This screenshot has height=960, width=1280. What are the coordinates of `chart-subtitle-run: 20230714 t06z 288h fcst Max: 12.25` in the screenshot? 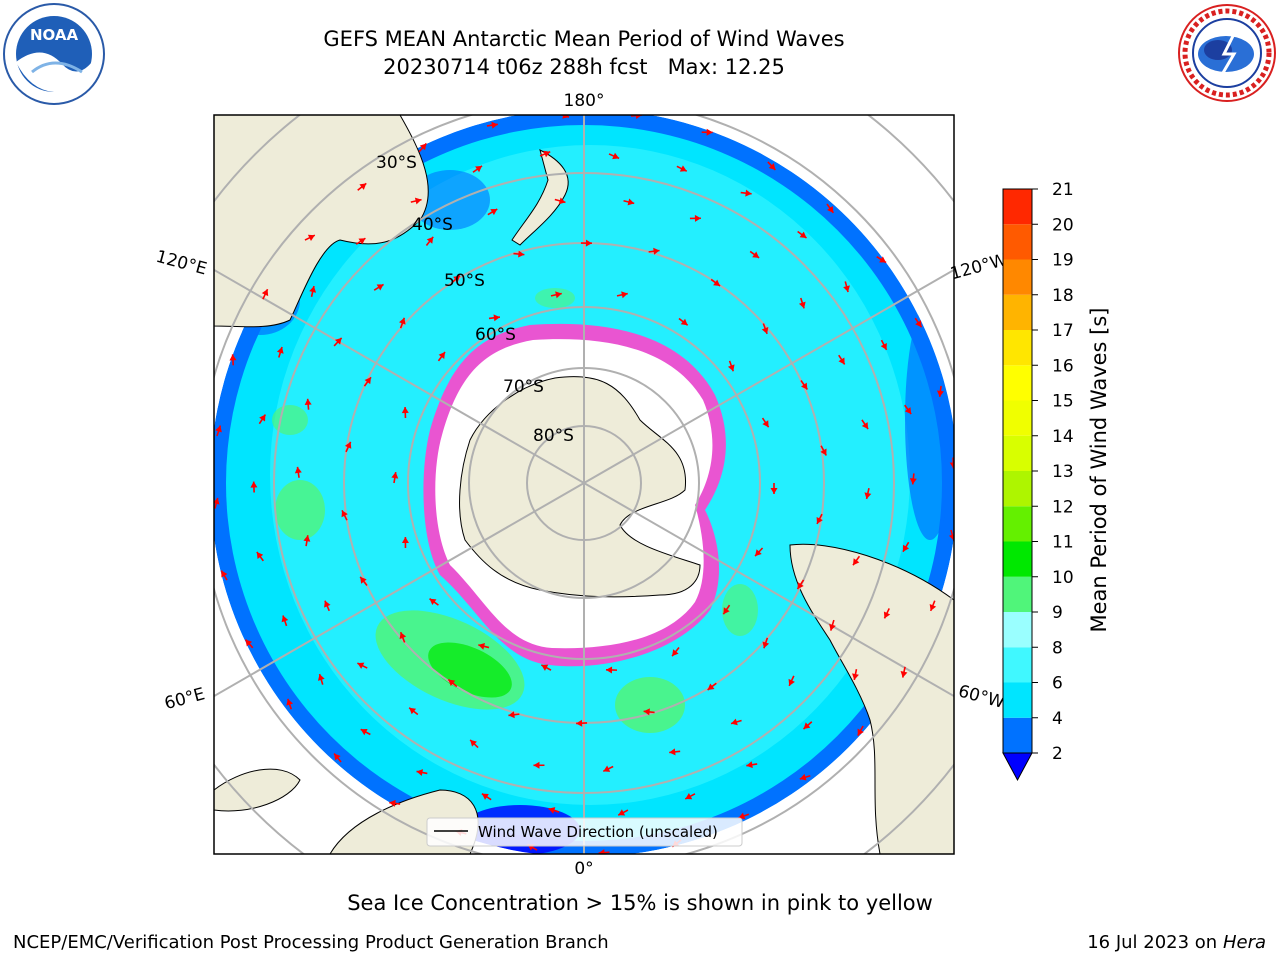 It's located at (584, 67).